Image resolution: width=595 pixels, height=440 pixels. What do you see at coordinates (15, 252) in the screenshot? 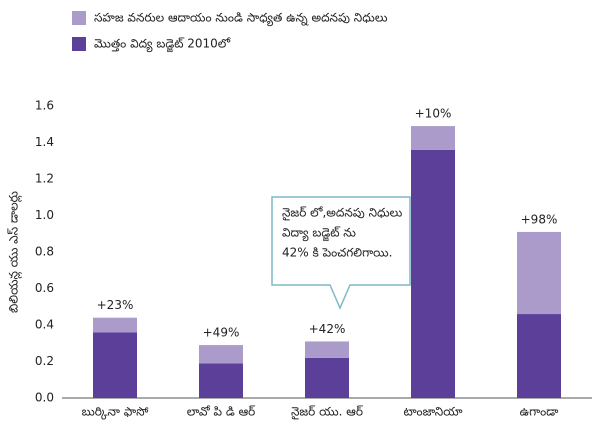
I see `y-axis-label: బిలియన్ల యు ఎస్ డాలర్లు` at bounding box center [15, 252].